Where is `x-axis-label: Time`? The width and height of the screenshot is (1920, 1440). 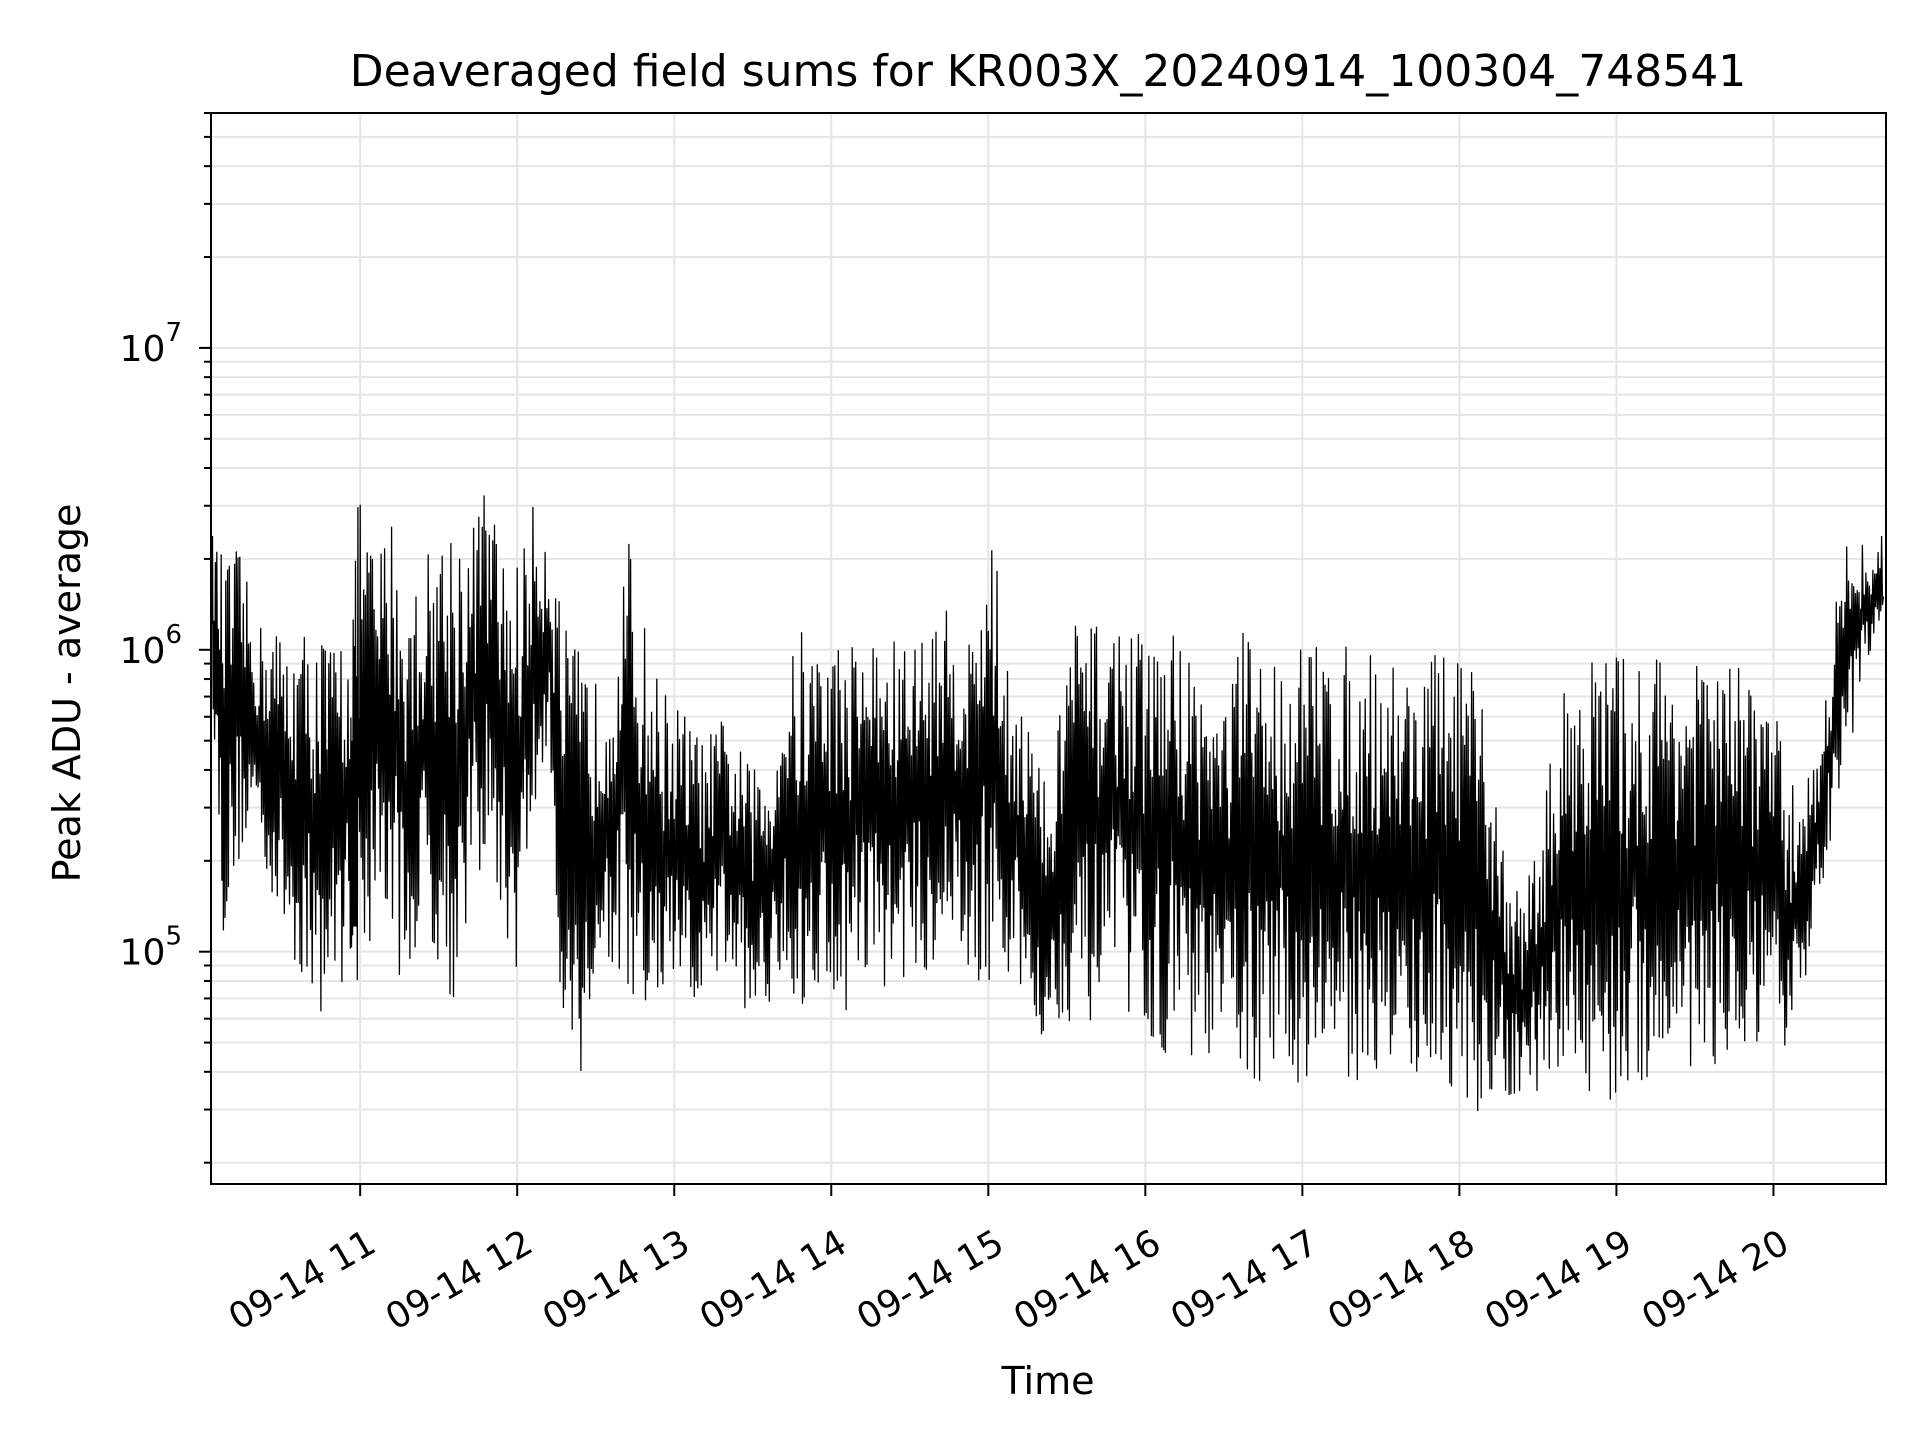
x-axis-label: Time is located at coordinates (1048, 1381).